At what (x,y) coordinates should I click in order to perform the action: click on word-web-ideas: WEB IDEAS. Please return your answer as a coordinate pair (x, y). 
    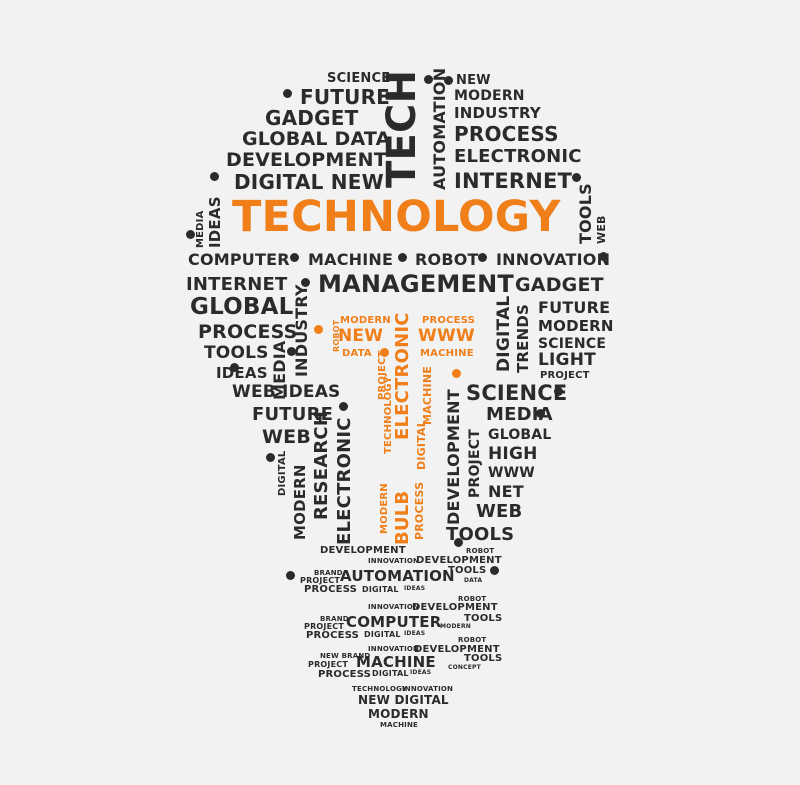
    Looking at the image, I should click on (286, 392).